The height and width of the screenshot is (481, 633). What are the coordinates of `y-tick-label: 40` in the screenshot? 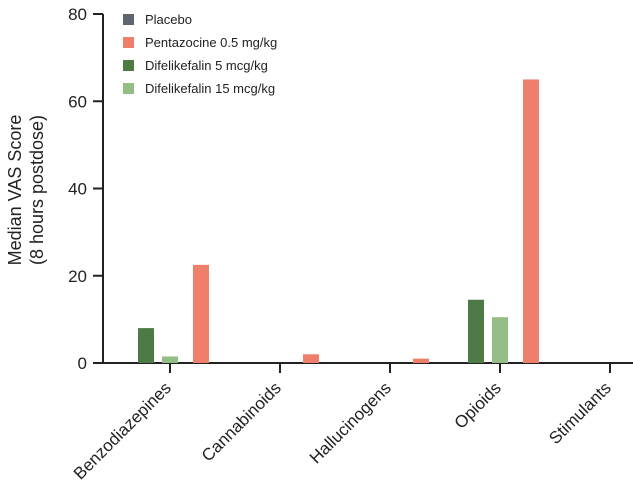 It's located at (77, 189).